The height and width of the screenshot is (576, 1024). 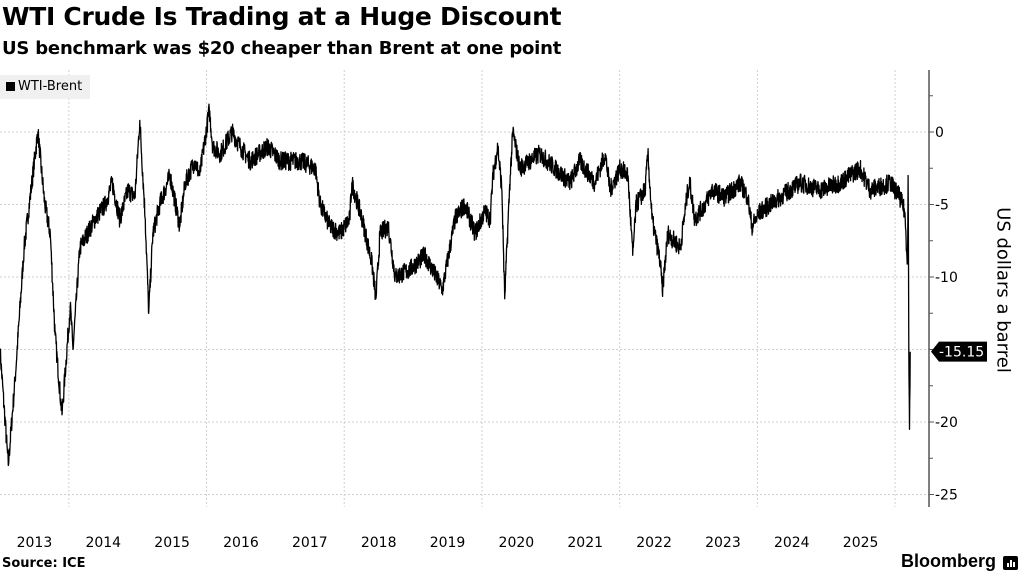 I want to click on x-tick-label: 2023, so click(x=723, y=543).